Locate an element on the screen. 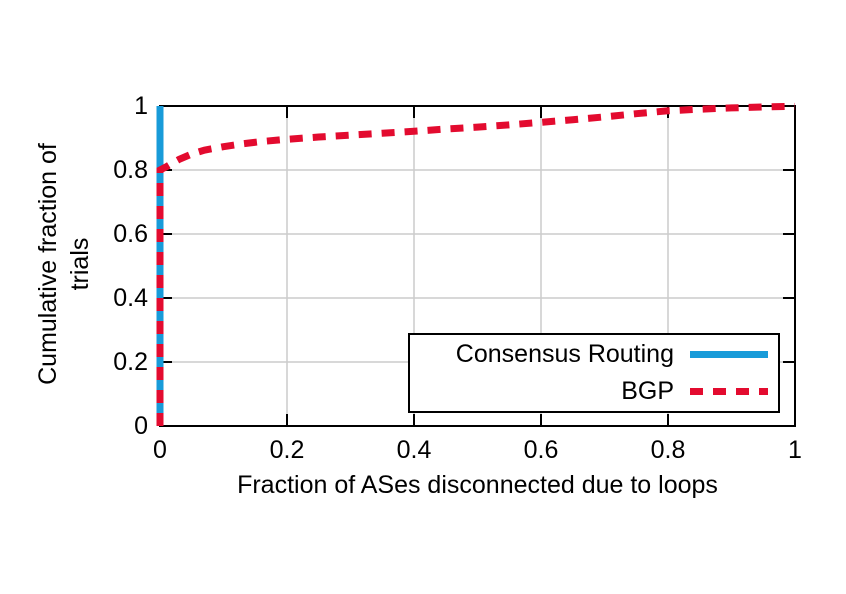 The width and height of the screenshot is (846, 594). x-tick-label: 0.2 is located at coordinates (287, 450).